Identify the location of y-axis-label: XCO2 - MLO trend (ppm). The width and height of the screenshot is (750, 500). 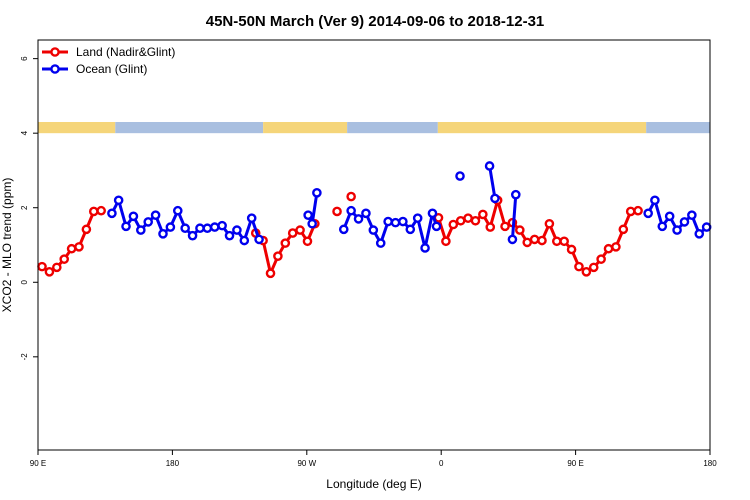
(7, 245).